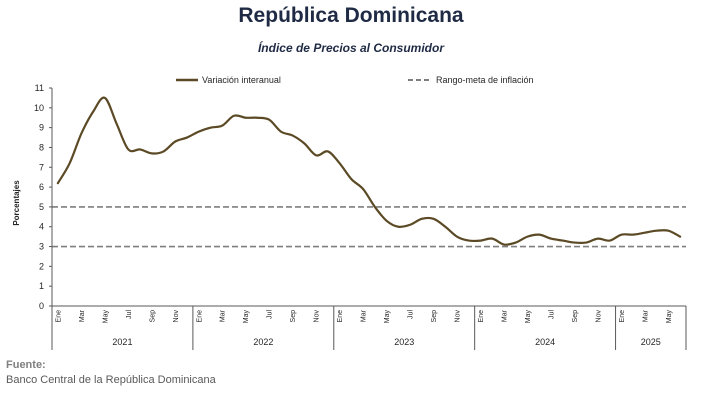 The width and height of the screenshot is (702, 417). What do you see at coordinates (39, 108) in the screenshot?
I see `y-tick-label: 10` at bounding box center [39, 108].